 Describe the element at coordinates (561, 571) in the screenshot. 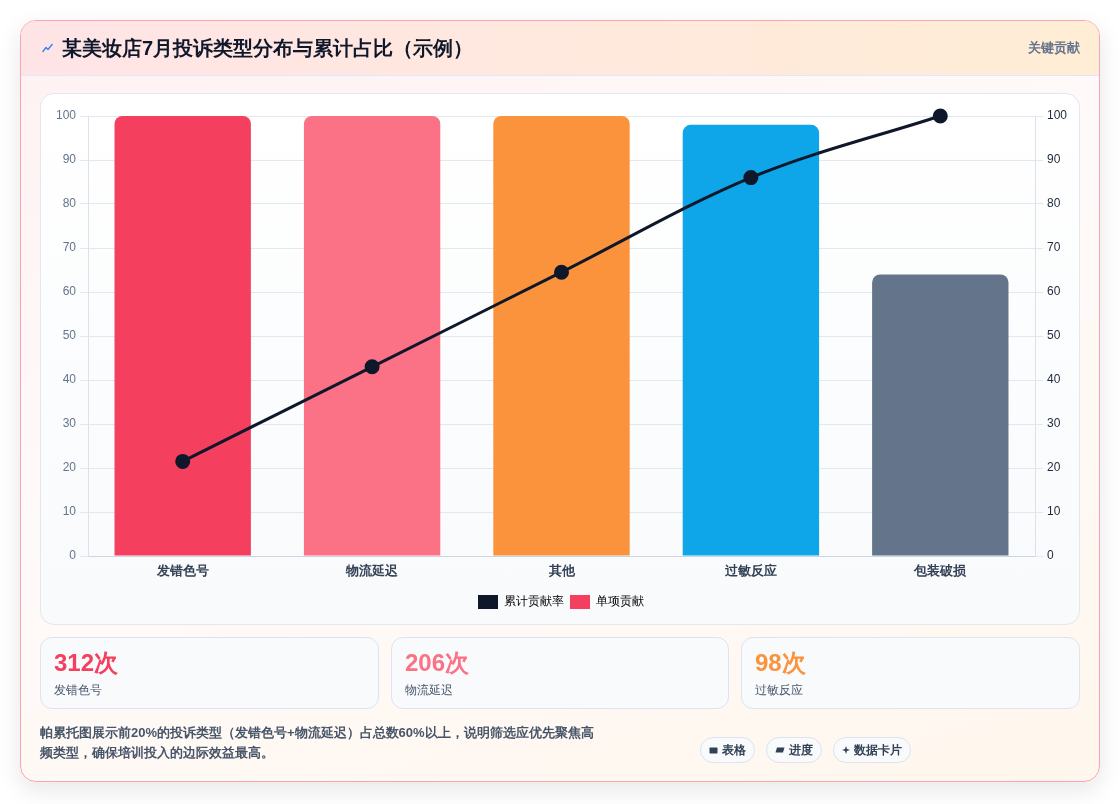

I see `x-tick-label: 其他` at that location.